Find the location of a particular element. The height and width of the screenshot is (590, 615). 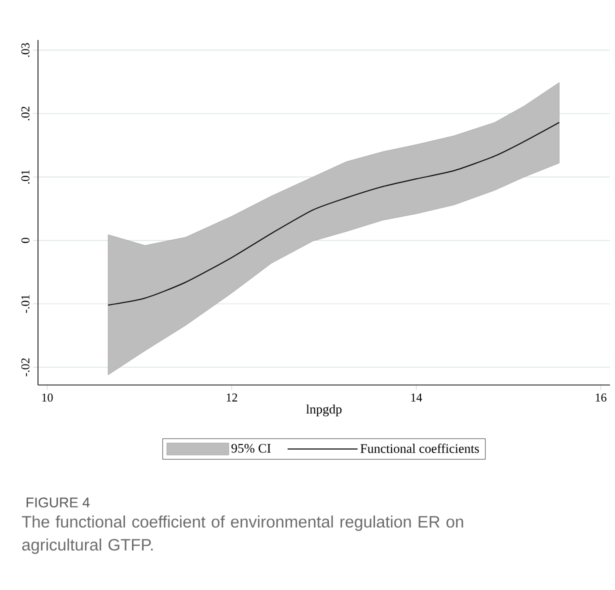

x-tick-label: 16 is located at coordinates (601, 398).